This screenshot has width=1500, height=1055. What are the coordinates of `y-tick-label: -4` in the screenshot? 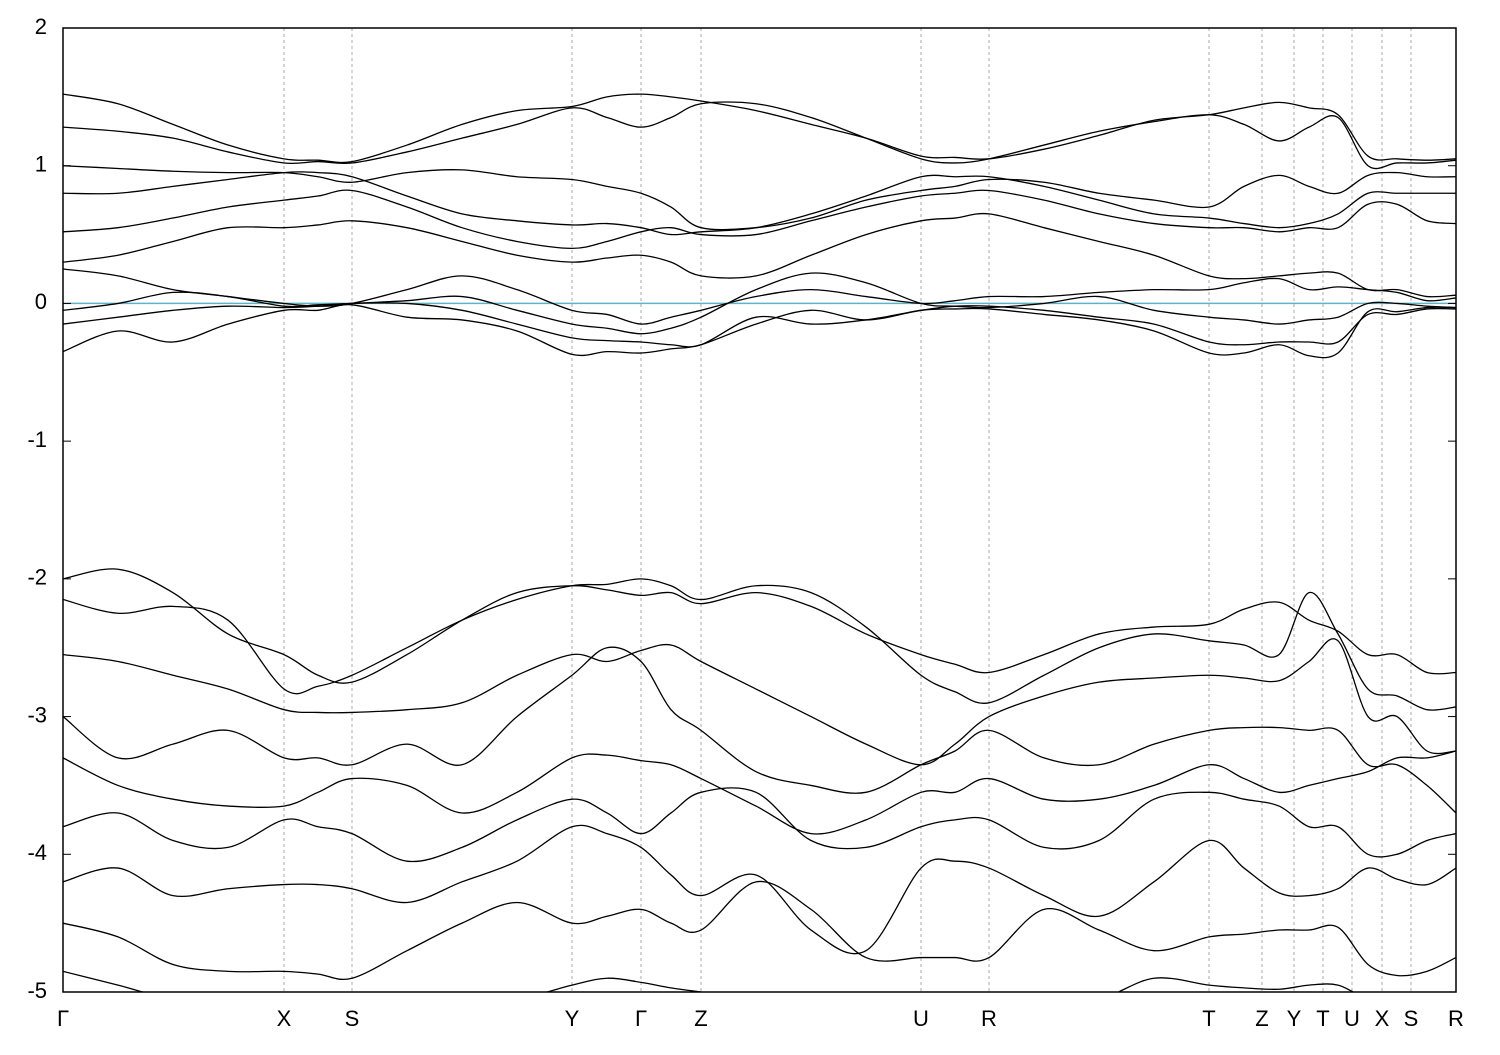 It's located at (37, 852).